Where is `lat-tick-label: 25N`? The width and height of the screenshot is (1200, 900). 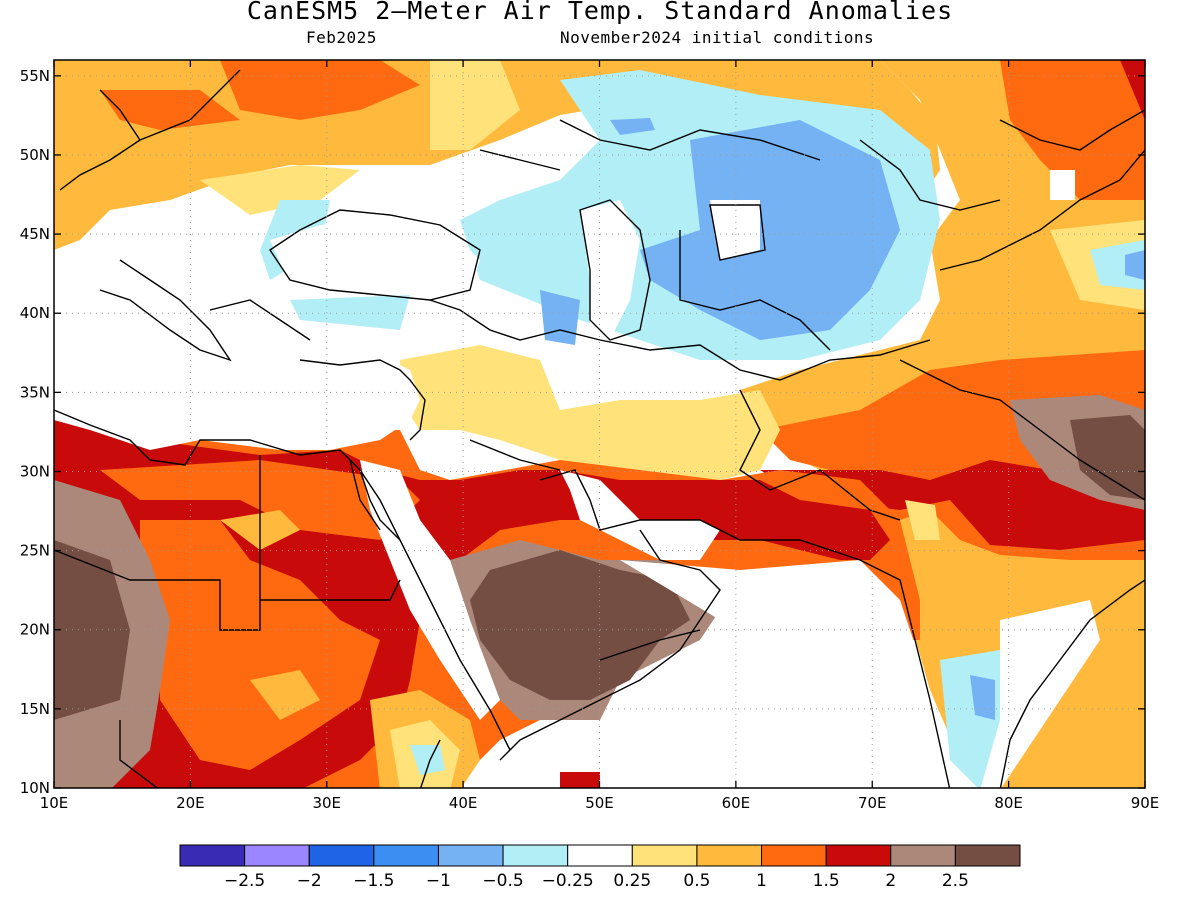
lat-tick-label: 25N is located at coordinates (35, 551).